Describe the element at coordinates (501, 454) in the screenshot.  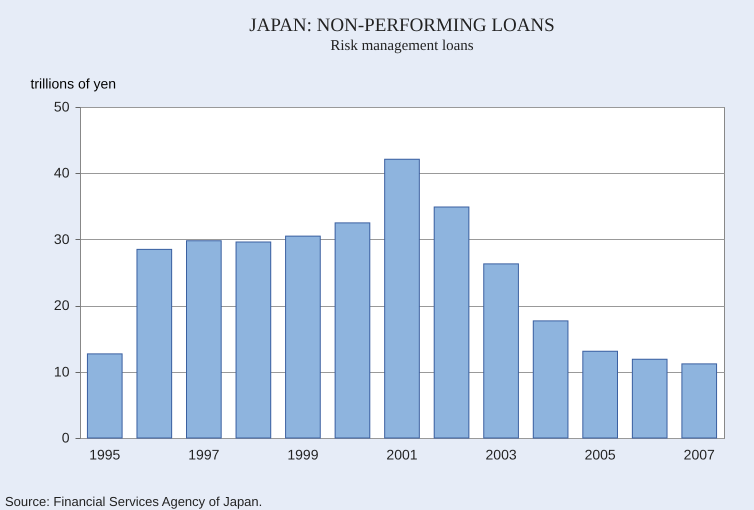
I see `x-tick-label: 2003` at that location.